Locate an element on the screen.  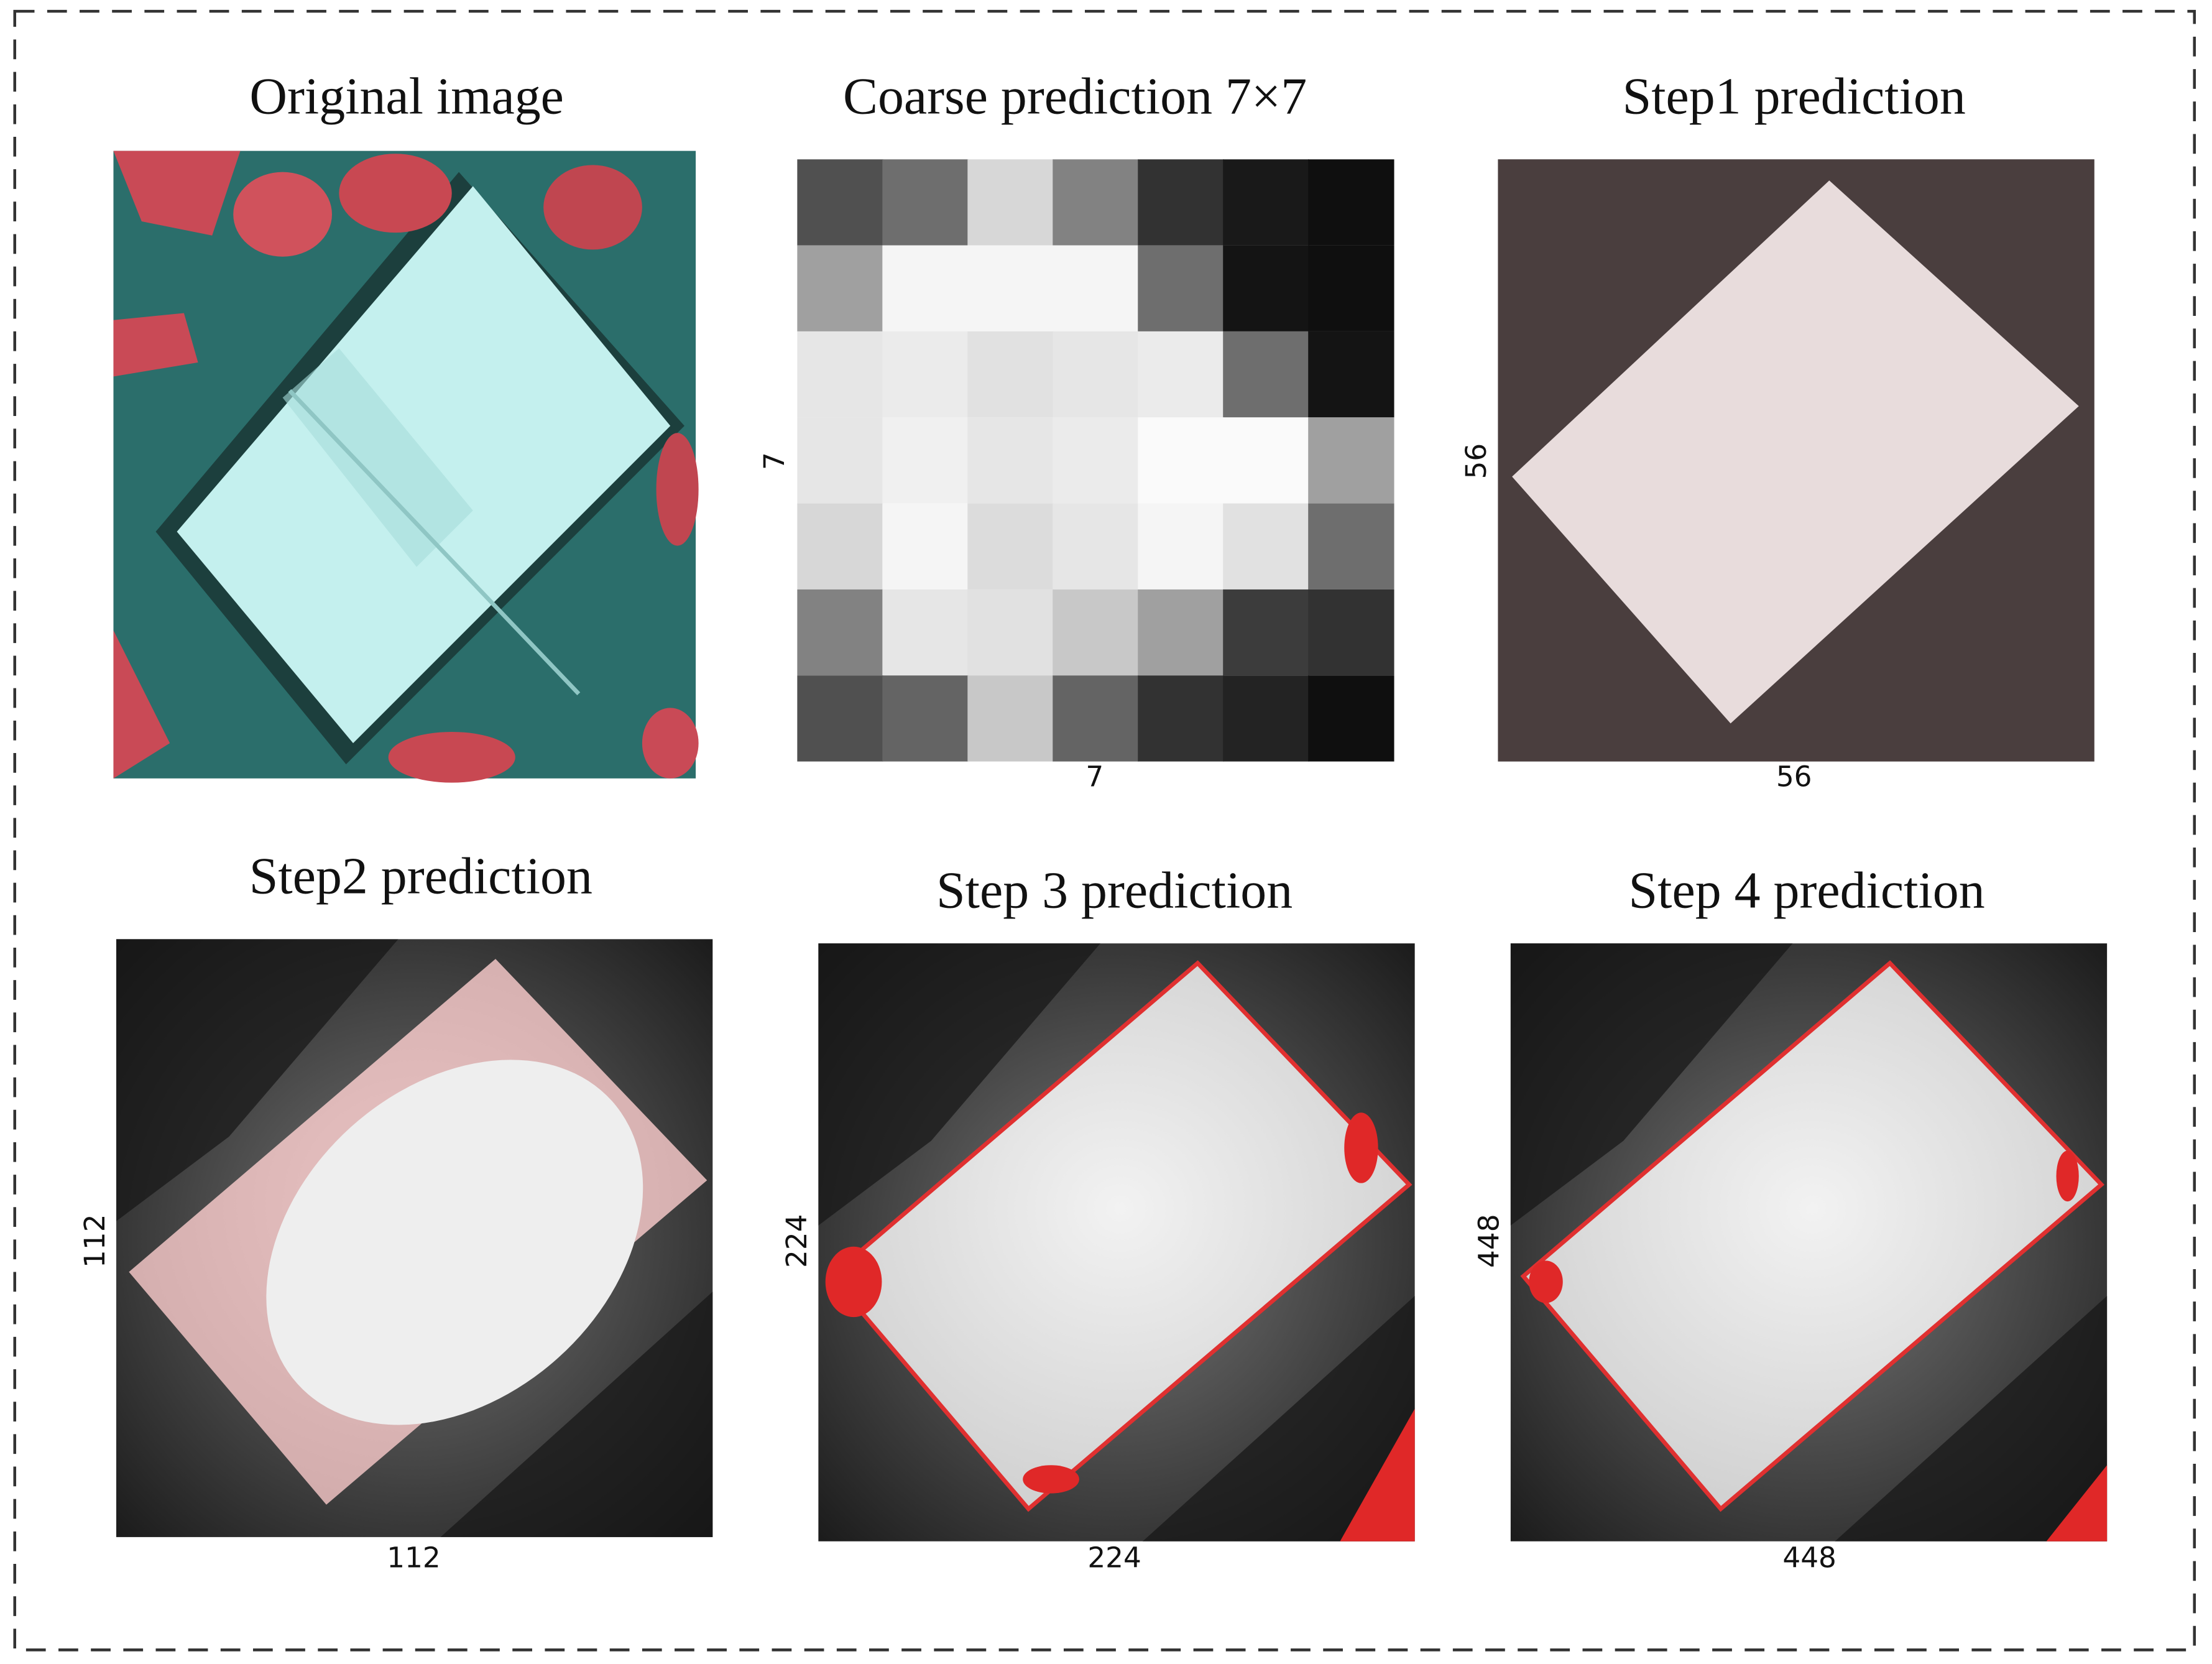
step1-image is located at coordinates (1796, 460).